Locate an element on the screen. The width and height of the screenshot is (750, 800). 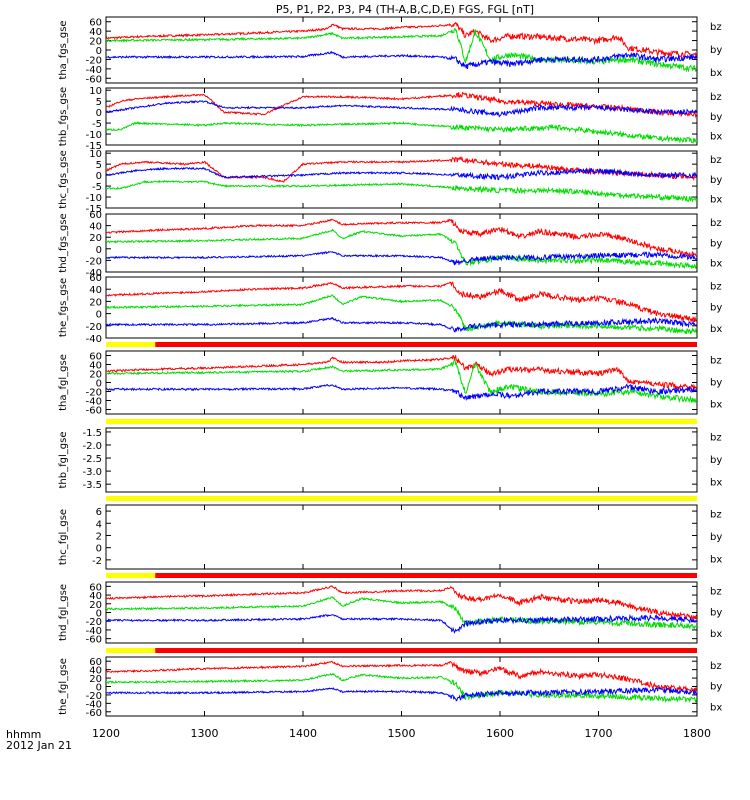
y-tick-label: -2.5 is located at coordinates (92, 459).